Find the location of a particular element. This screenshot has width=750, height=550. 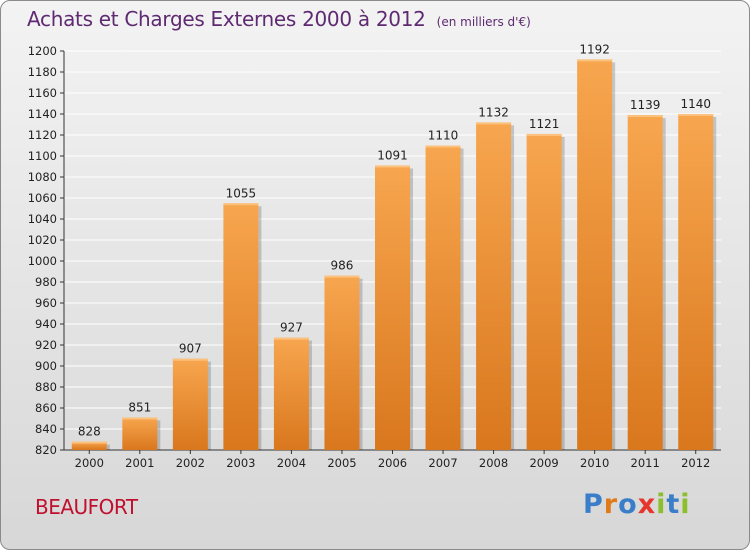

x-tick-label-2006: 2006 is located at coordinates (392, 463).